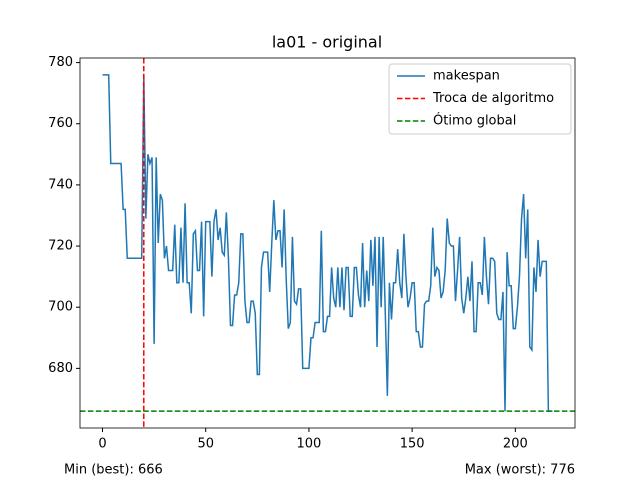  I want to click on y-tick-label: 680, so click(60, 368).